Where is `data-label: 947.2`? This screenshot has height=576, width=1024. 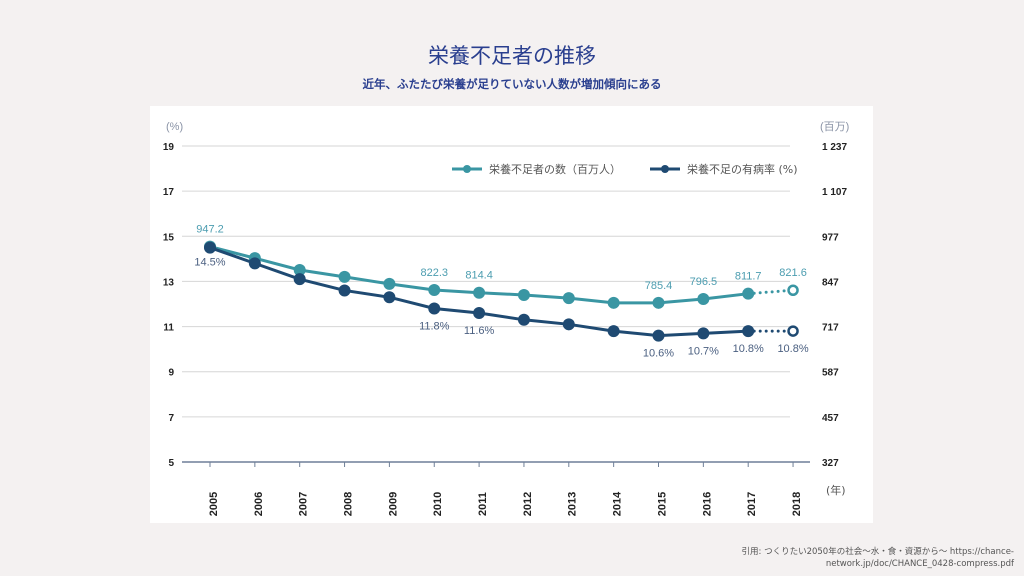 data-label: 947.2 is located at coordinates (210, 230).